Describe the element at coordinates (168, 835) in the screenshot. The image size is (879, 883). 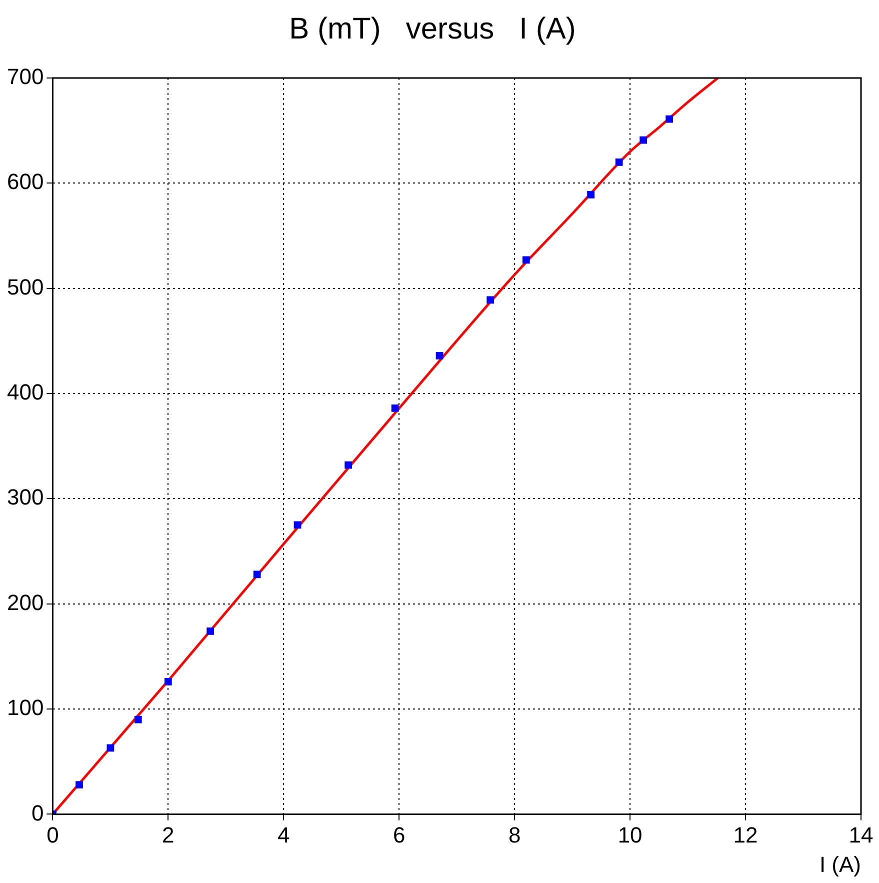
I see `x-tick-label: 2` at that location.